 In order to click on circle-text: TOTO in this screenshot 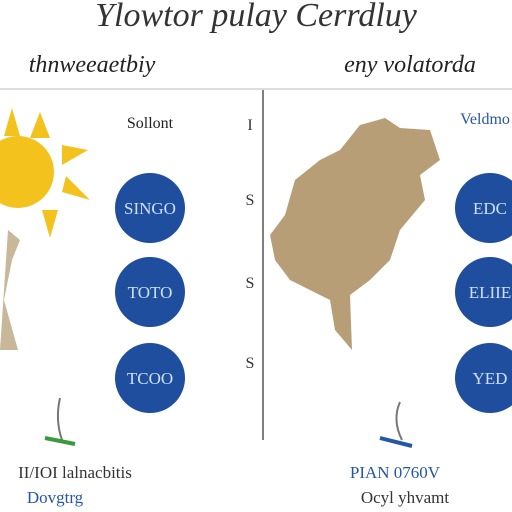, I will do `click(150, 292)`.